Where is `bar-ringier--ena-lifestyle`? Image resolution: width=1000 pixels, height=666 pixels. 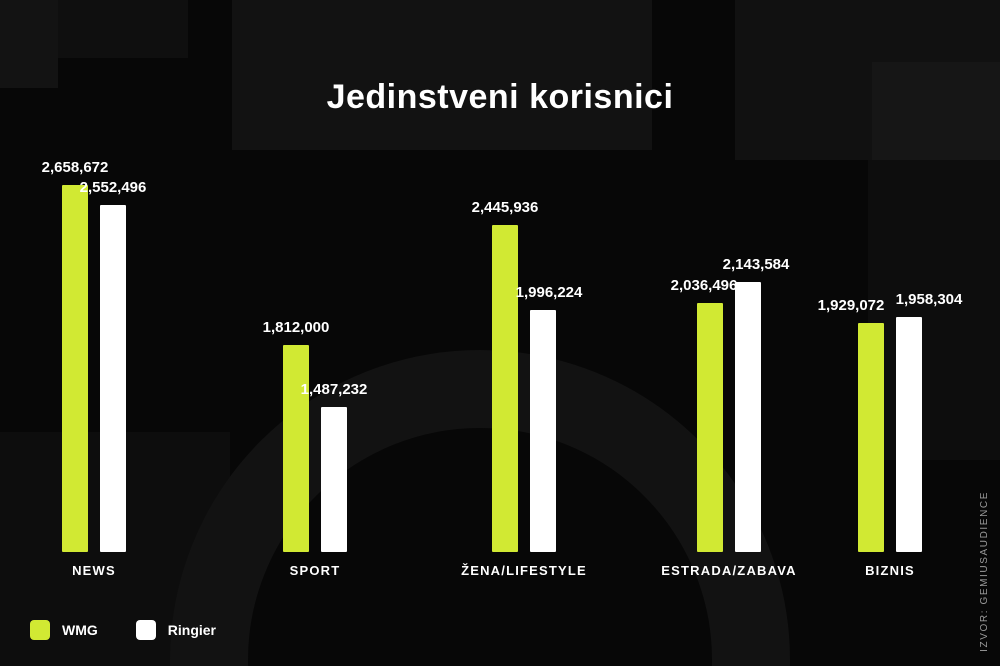 bar-ringier--ena-lifestyle is located at coordinates (543, 431).